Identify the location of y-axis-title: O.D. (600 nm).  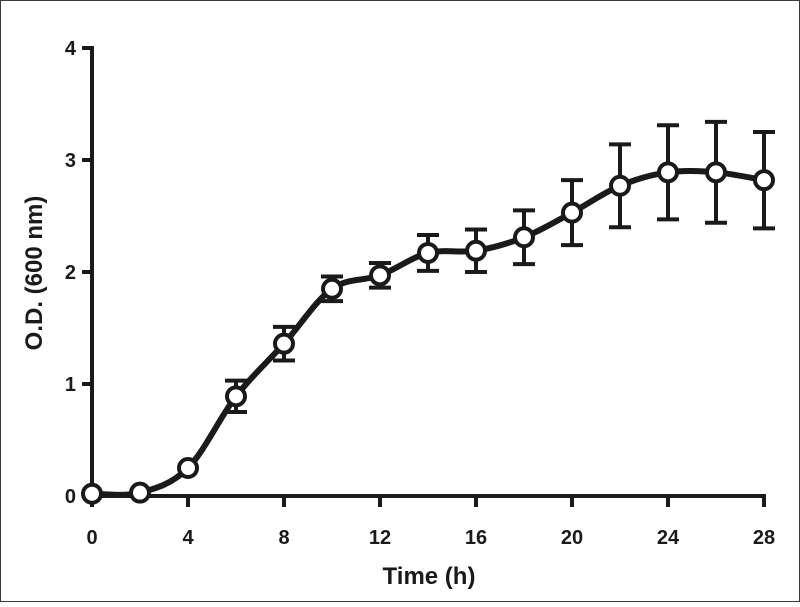
(34, 273).